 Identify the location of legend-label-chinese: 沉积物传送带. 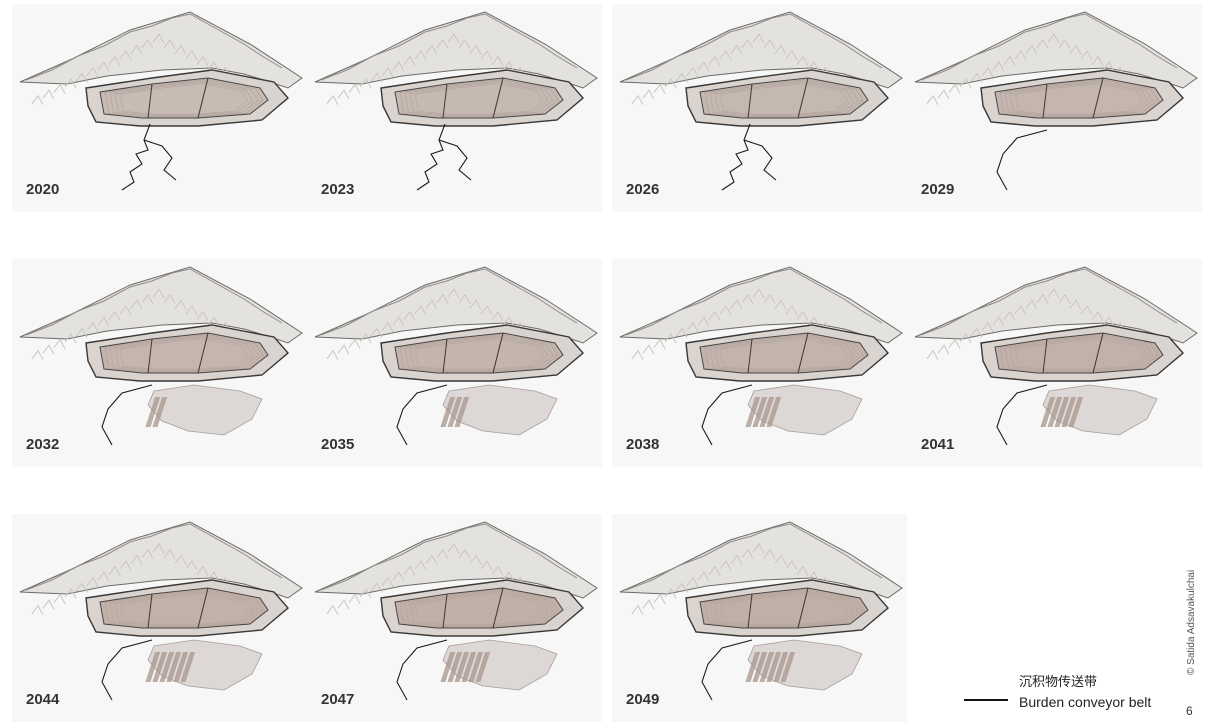
(1058, 682).